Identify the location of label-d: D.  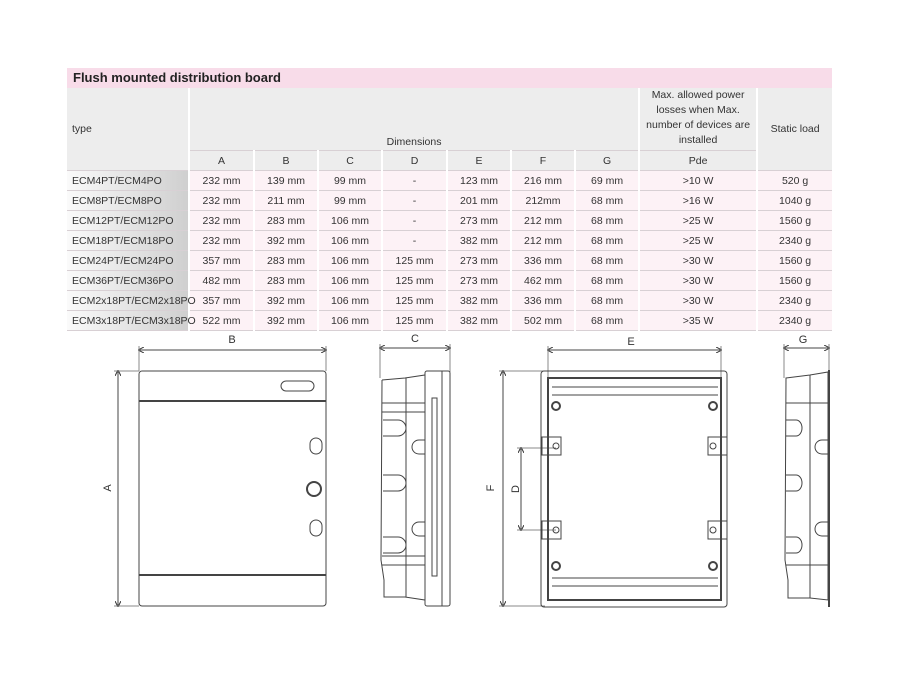
(516, 489).